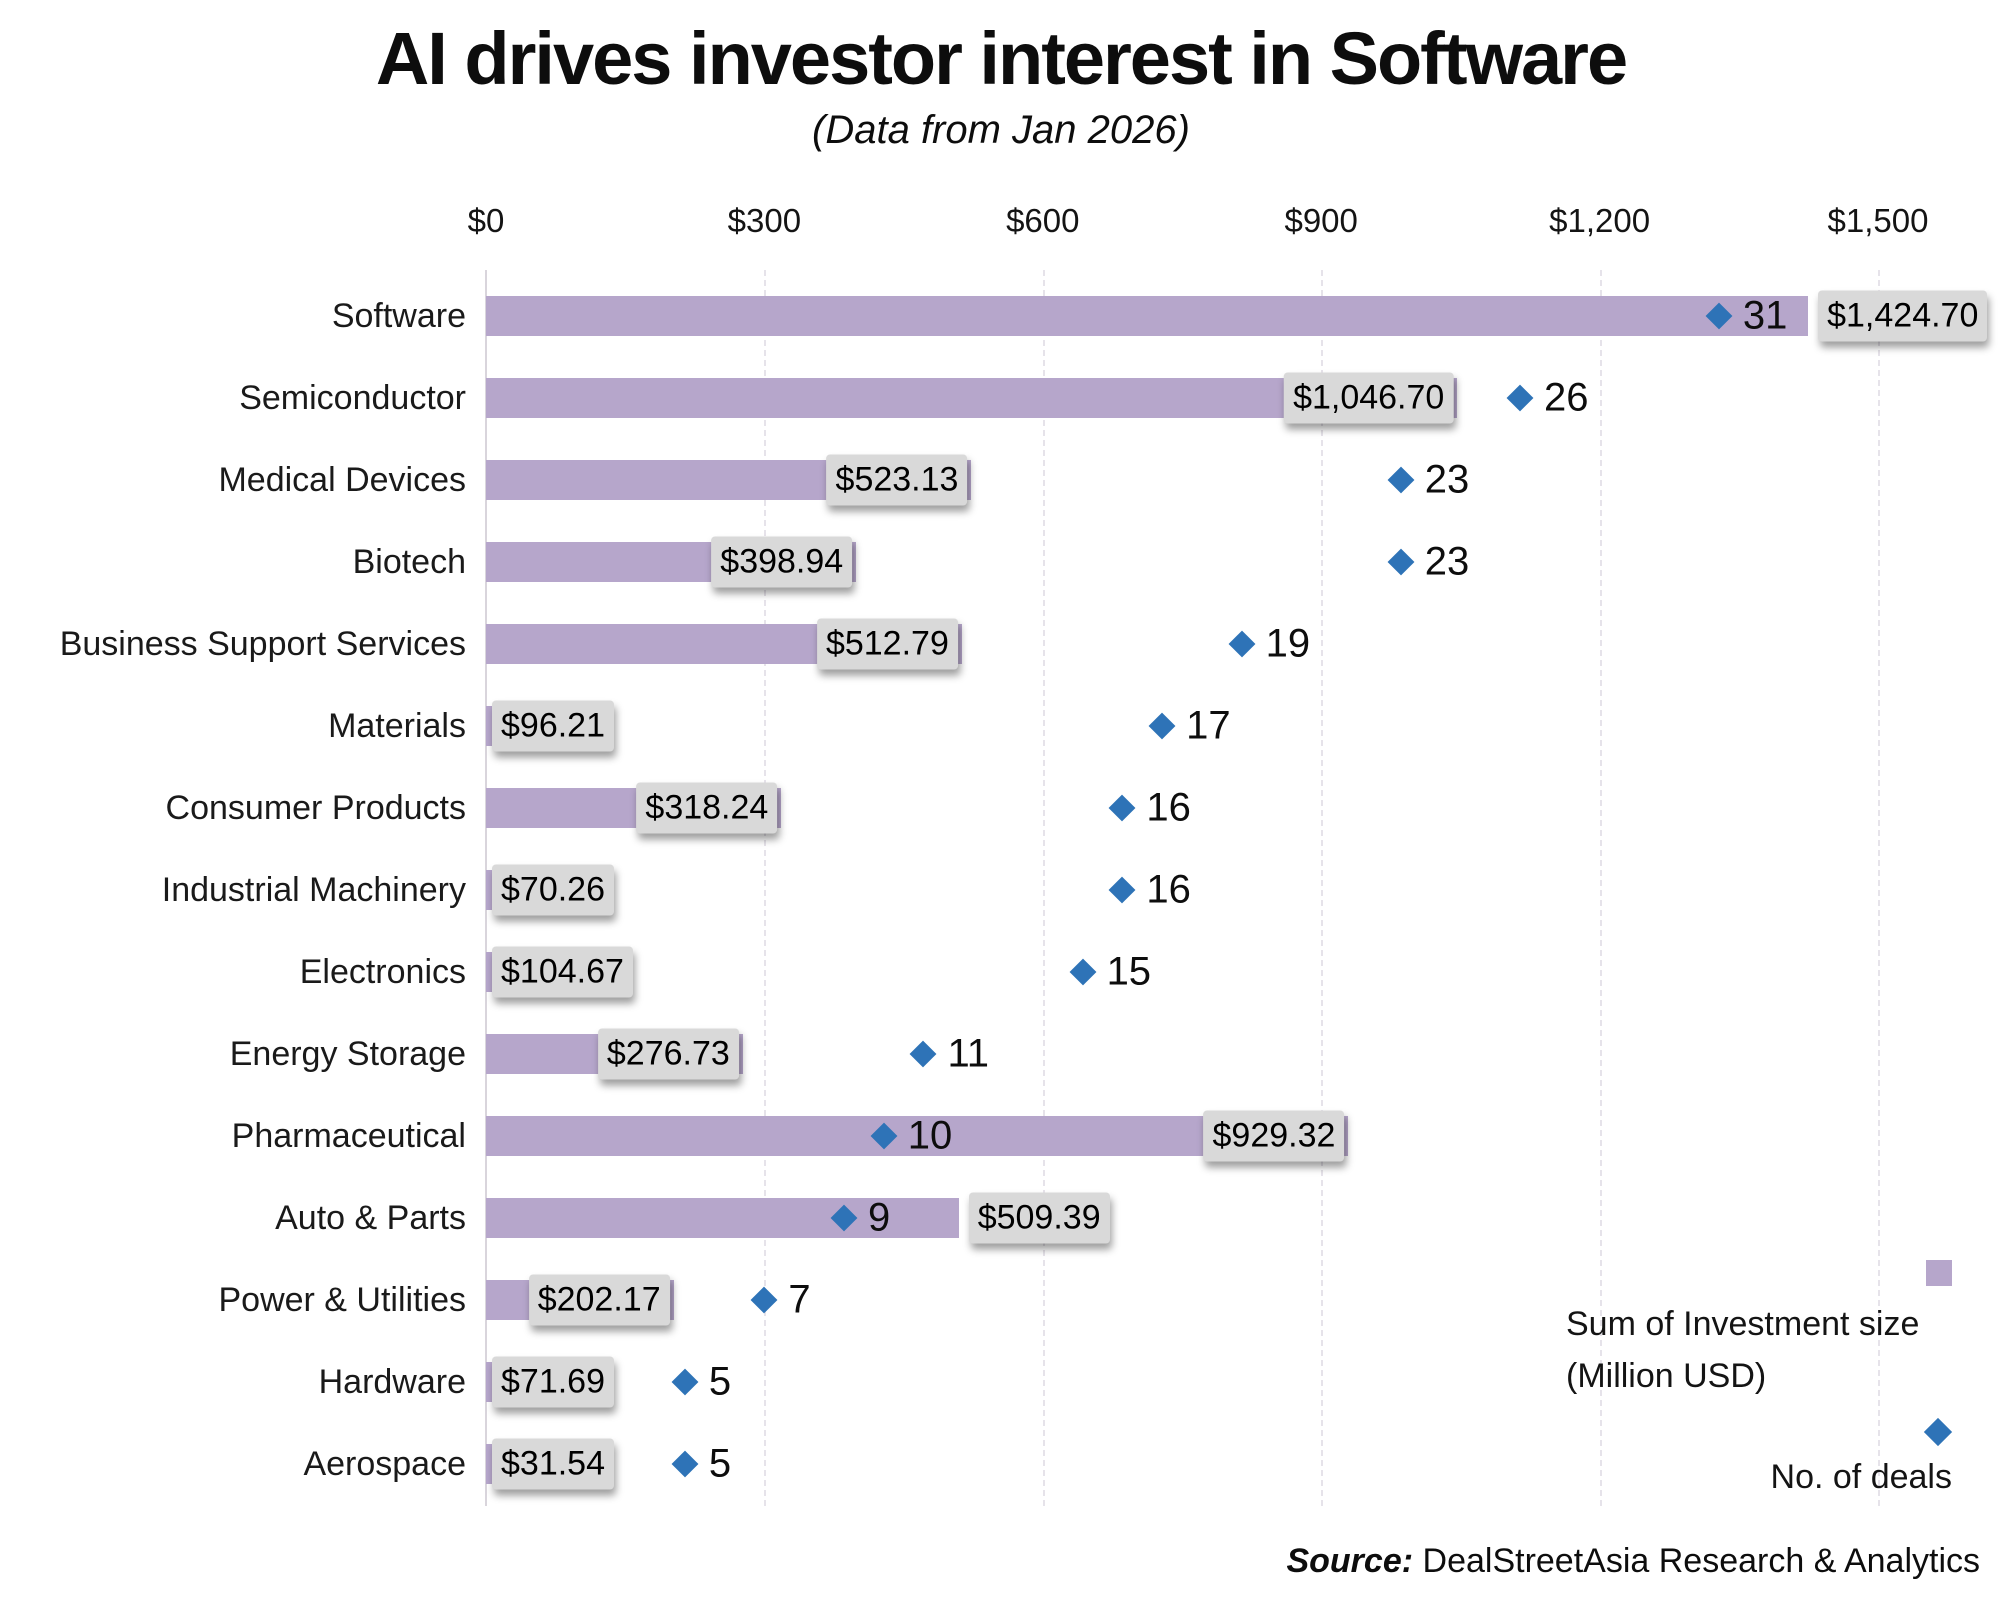  Describe the element at coordinates (342, 1300) in the screenshot. I see `category-label: Power & Utilities` at that location.